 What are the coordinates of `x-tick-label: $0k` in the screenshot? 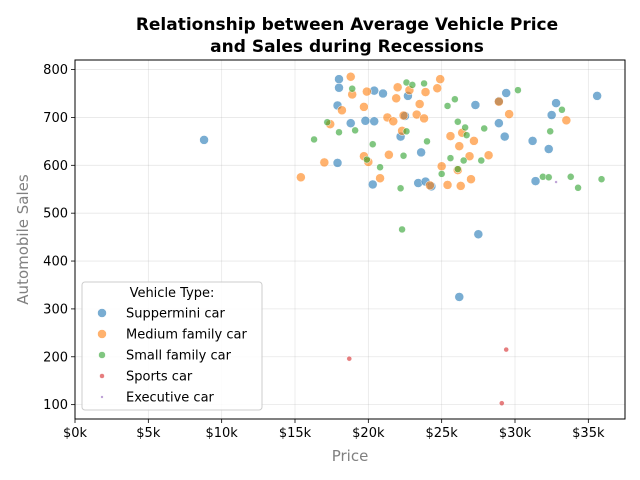 It's located at (75, 433).